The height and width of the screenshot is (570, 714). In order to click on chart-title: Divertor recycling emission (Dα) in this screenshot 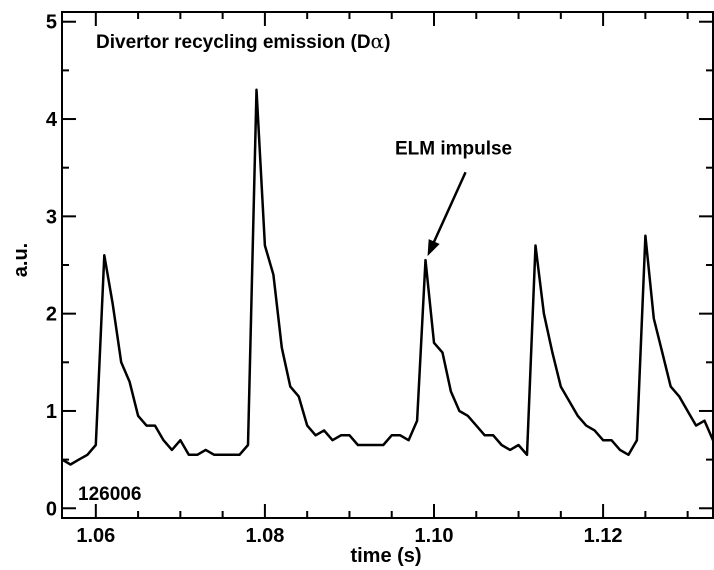, I will do `click(243, 41)`.